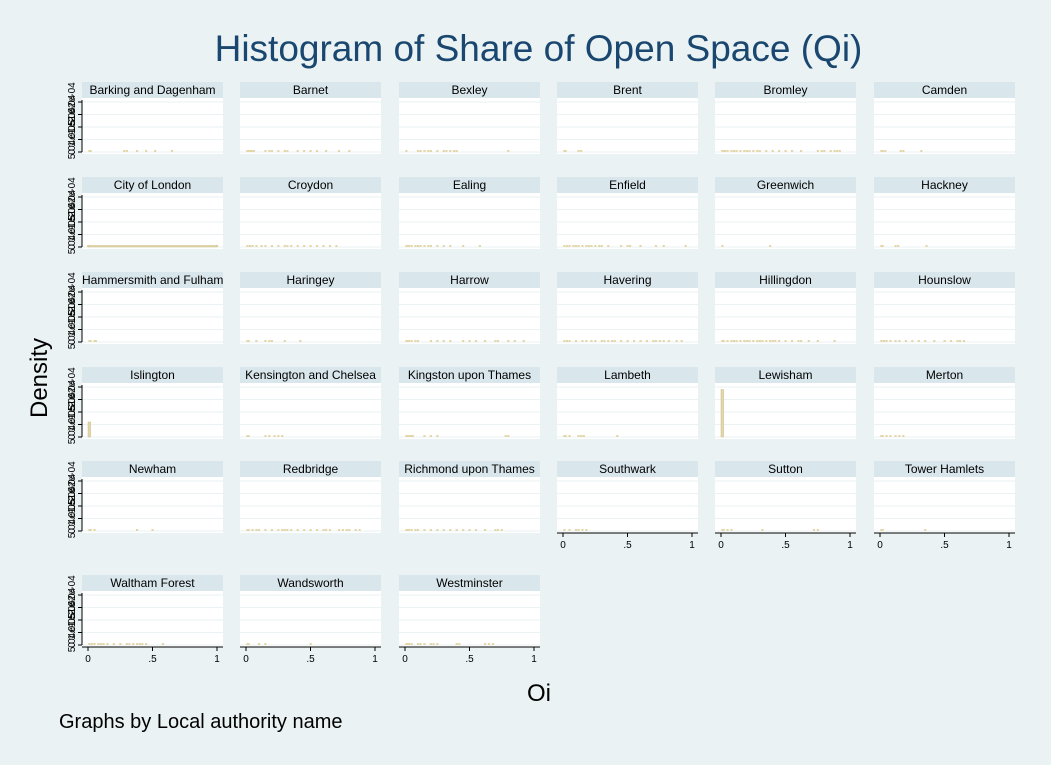  I want to click on x-tick-label: .5, so click(944, 545).